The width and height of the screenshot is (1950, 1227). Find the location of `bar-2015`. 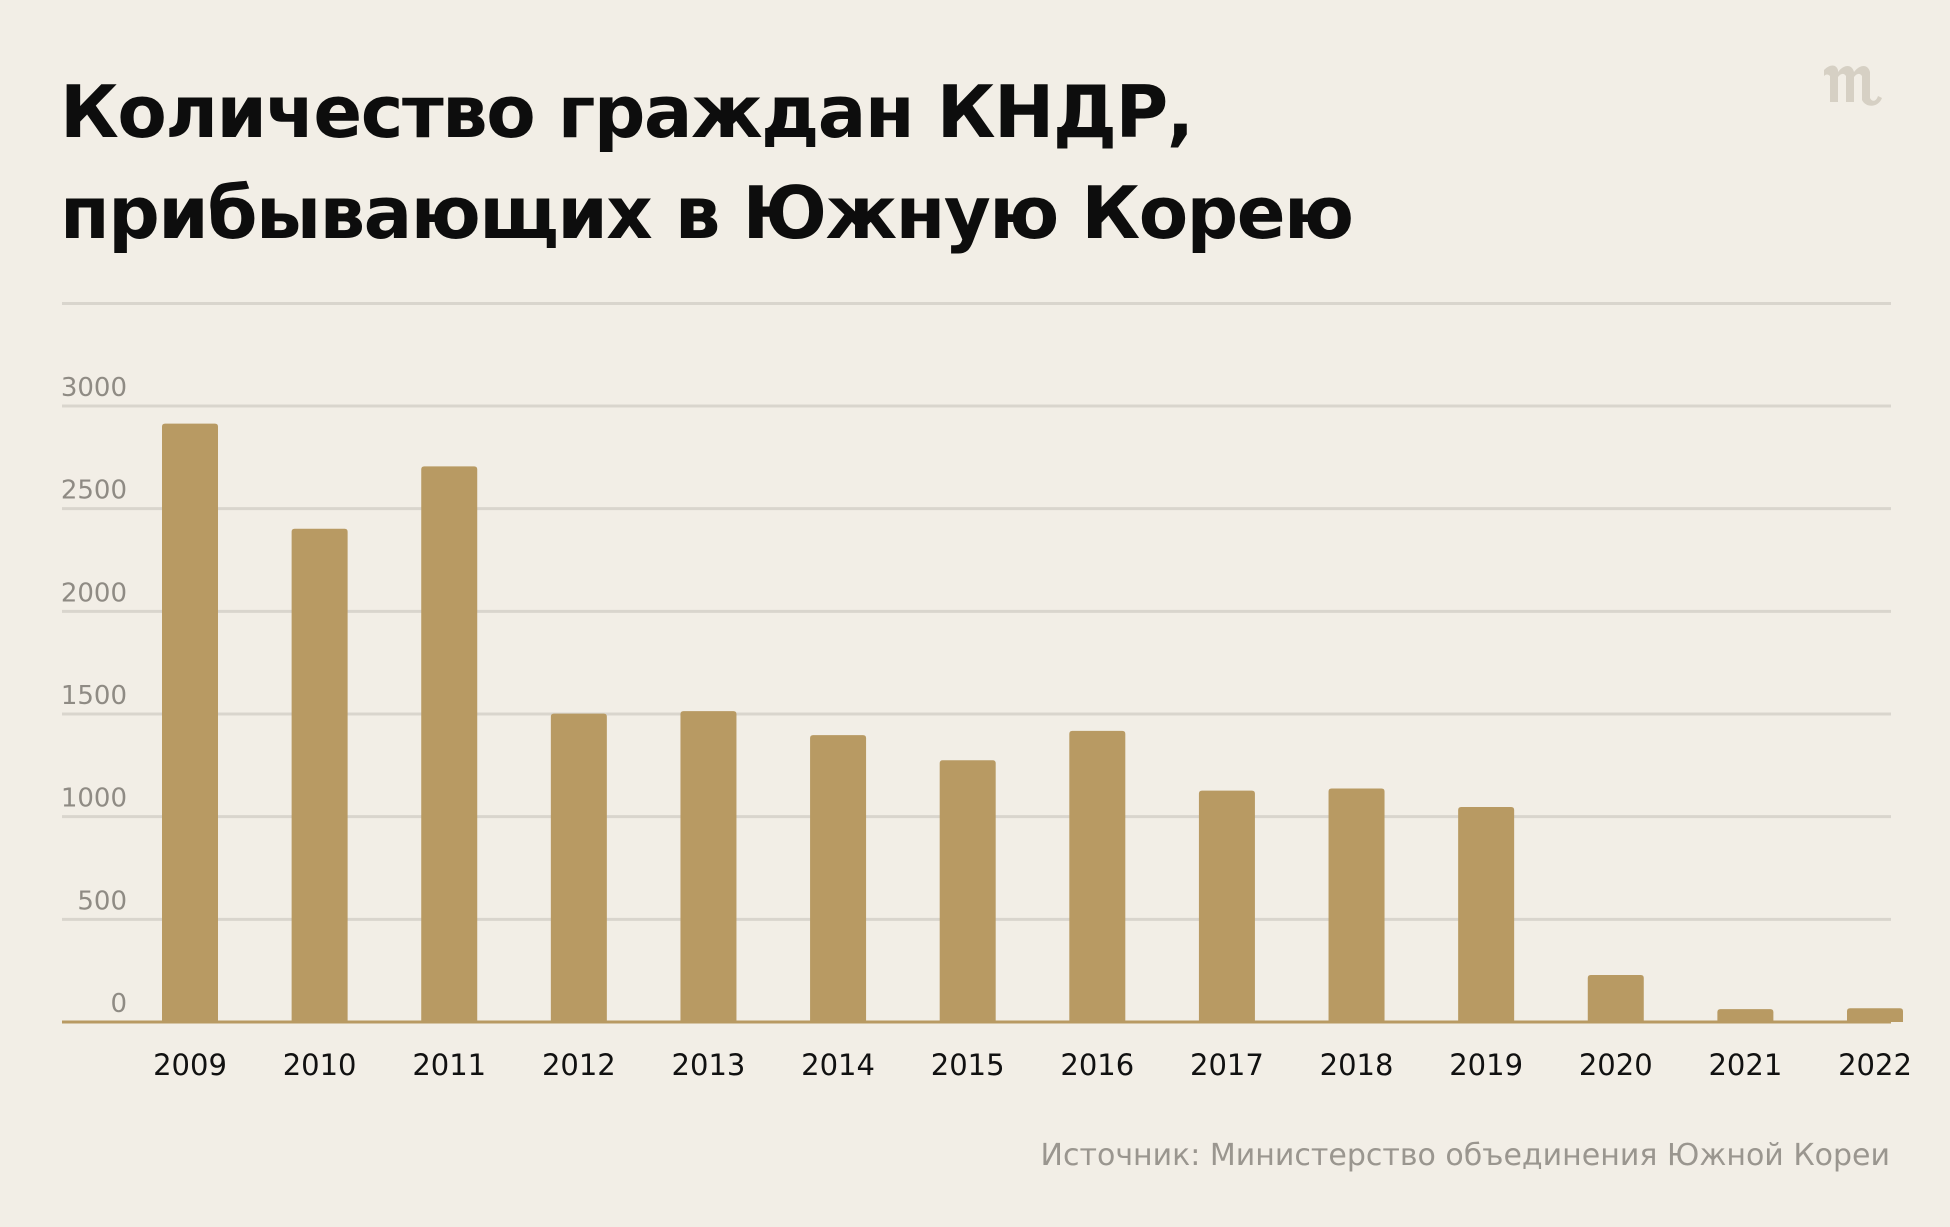

bar-2015 is located at coordinates (967, 891).